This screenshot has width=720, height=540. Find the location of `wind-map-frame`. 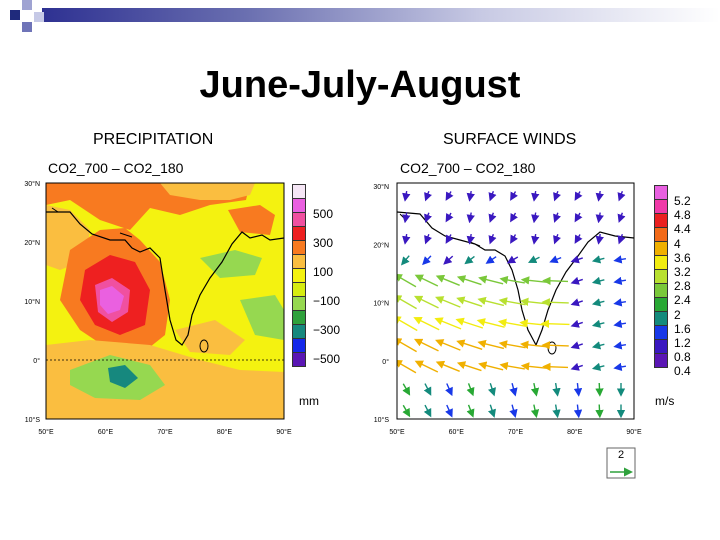

wind-map-frame is located at coordinates (515, 301).